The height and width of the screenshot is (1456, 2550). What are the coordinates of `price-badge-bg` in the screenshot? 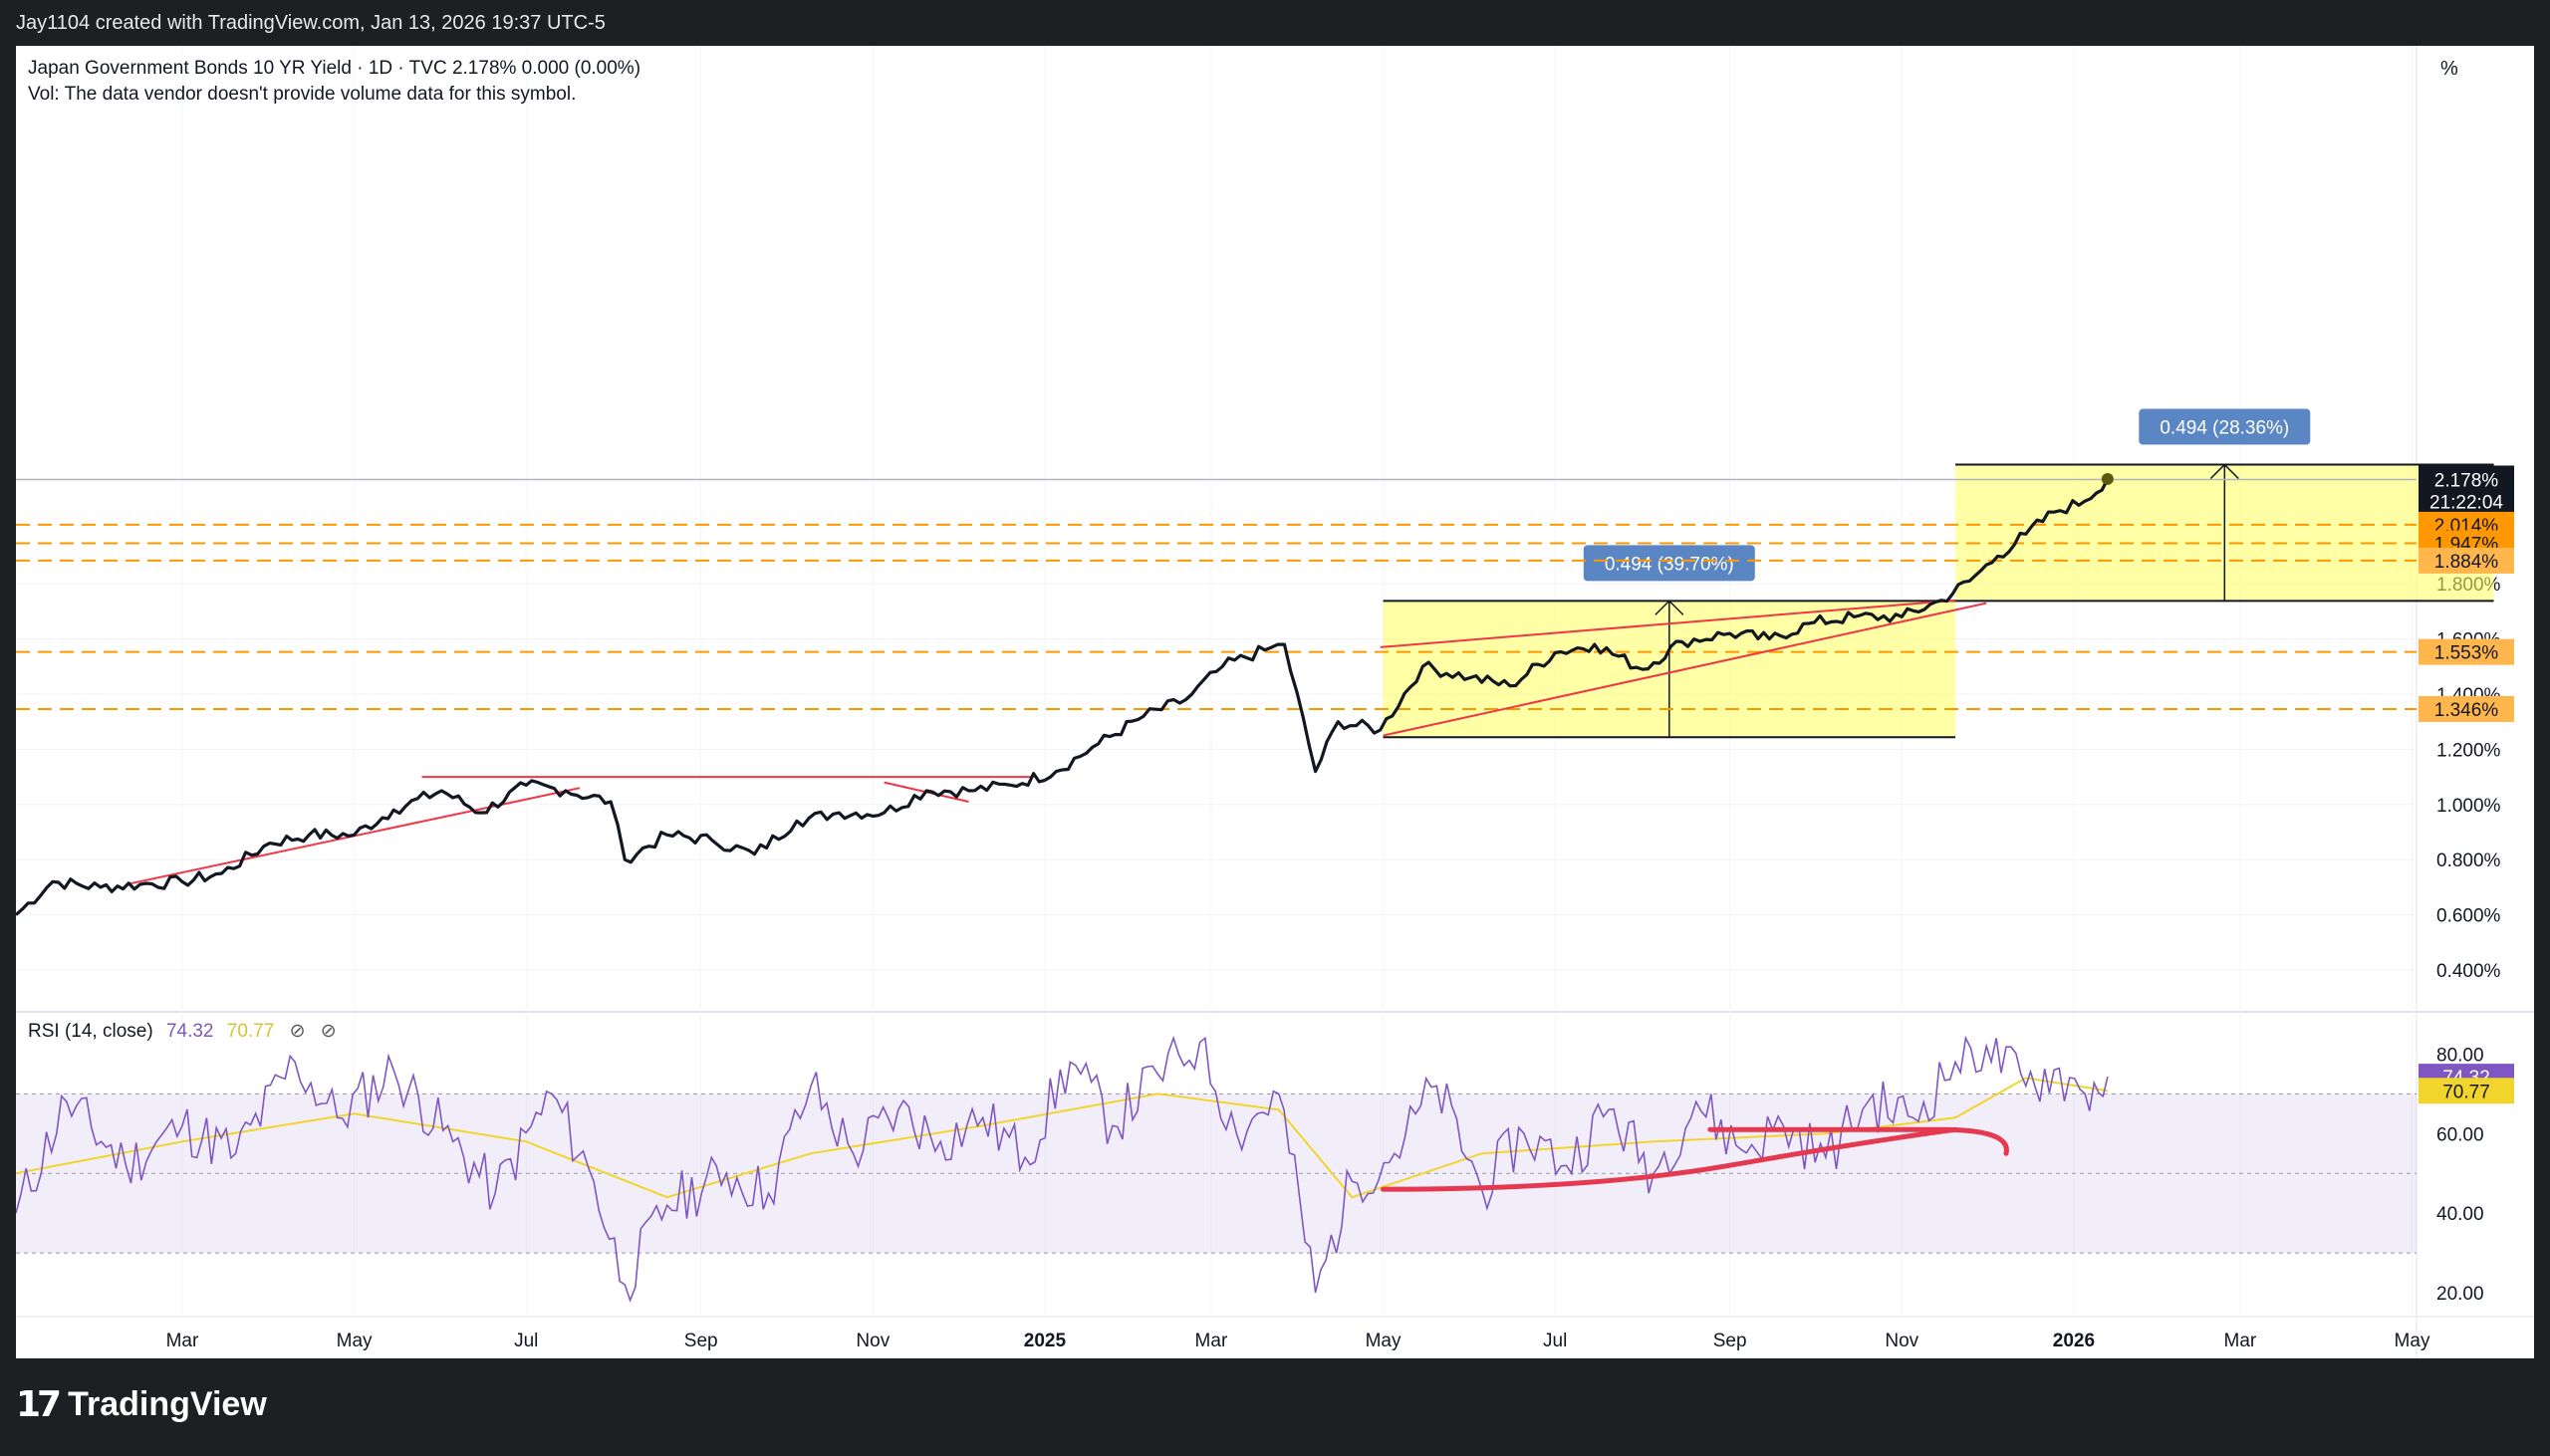 It's located at (2466, 490).